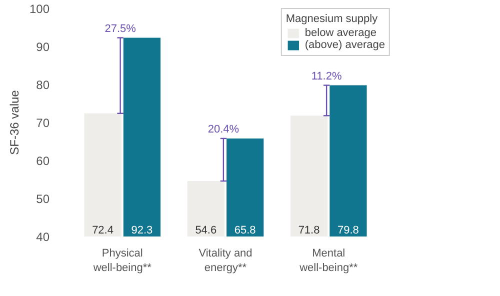  I want to click on y-tick-label: 40, so click(43, 237).